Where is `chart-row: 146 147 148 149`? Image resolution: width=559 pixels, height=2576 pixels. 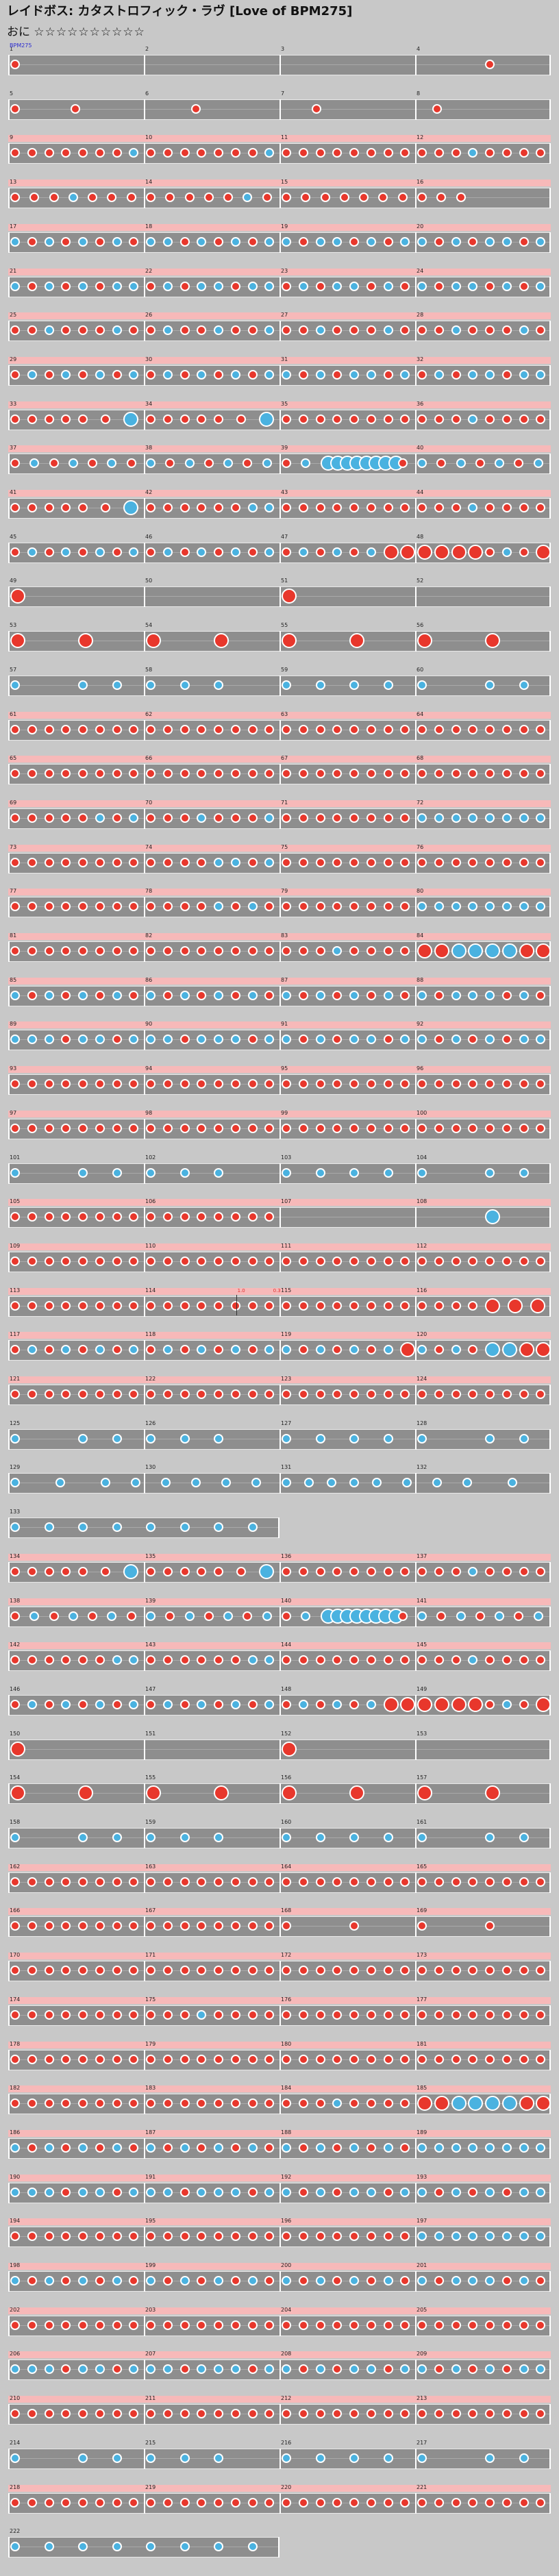
chart-row: 146 147 148 149 is located at coordinates (279, 1704).